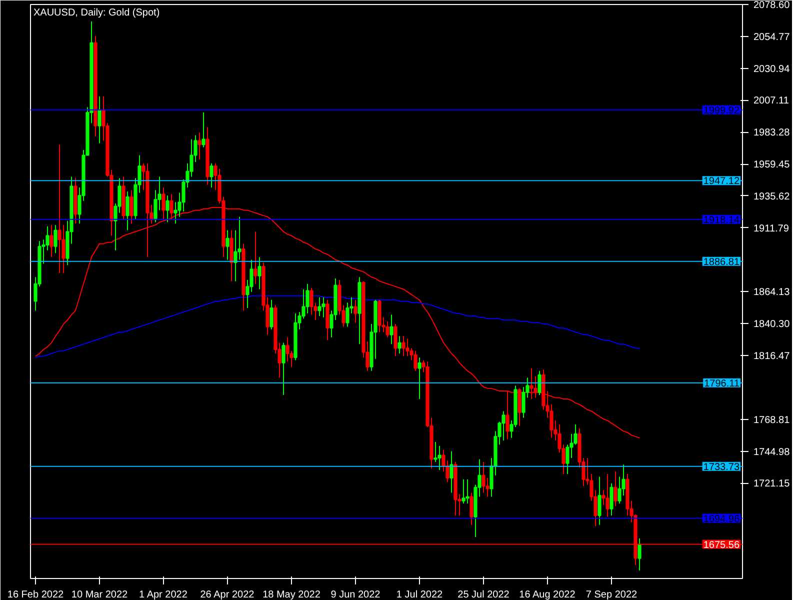  Describe the element at coordinates (772, 484) in the screenshot. I see `y-tick-label: 1721.15` at that location.